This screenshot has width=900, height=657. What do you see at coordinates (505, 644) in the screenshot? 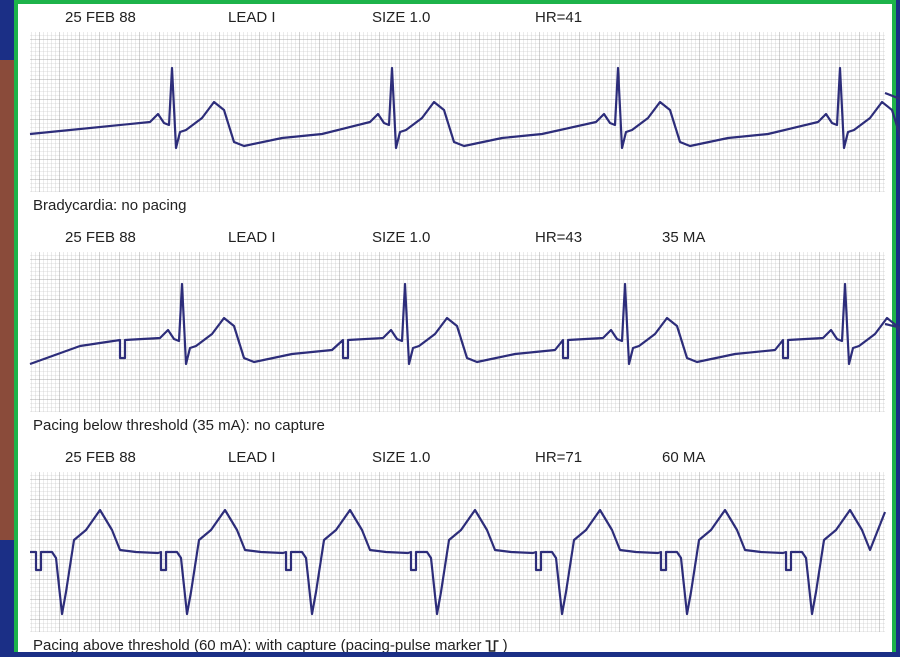
I see `strip-caption-end: )` at bounding box center [505, 644].